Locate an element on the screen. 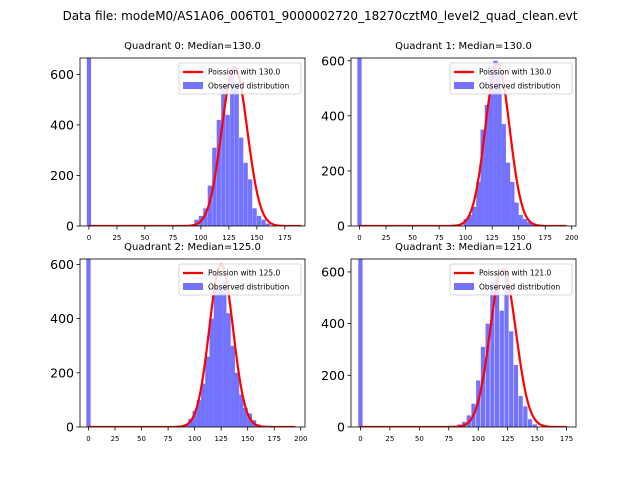  subplot-title: Quadrant 2: Median=125.0 is located at coordinates (192, 247).